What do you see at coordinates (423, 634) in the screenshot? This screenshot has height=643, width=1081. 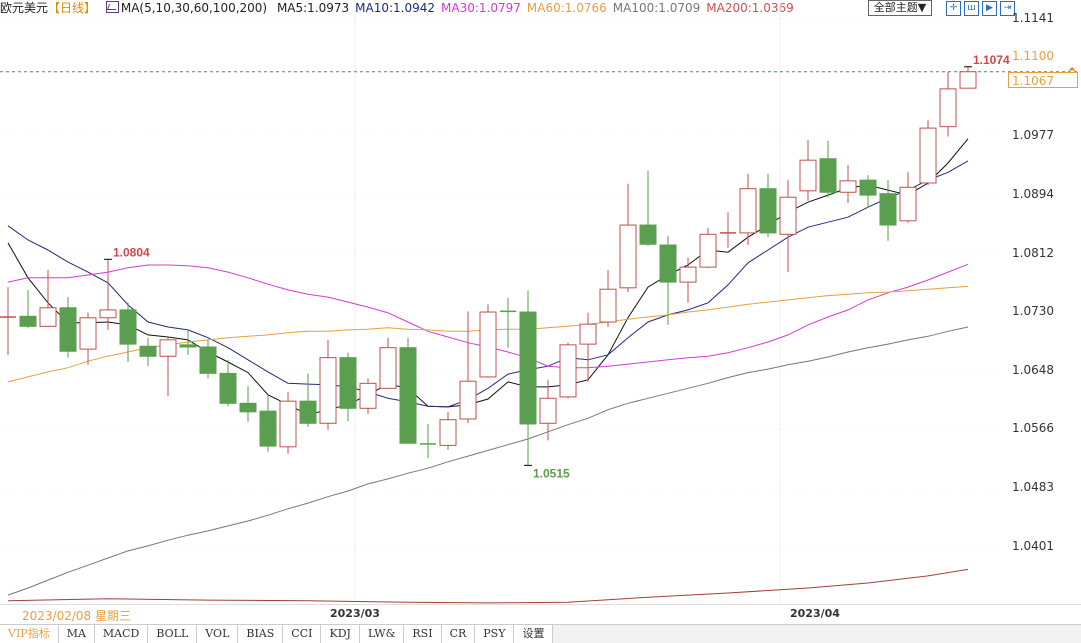 I see `tab-9: RSI` at bounding box center [423, 634].